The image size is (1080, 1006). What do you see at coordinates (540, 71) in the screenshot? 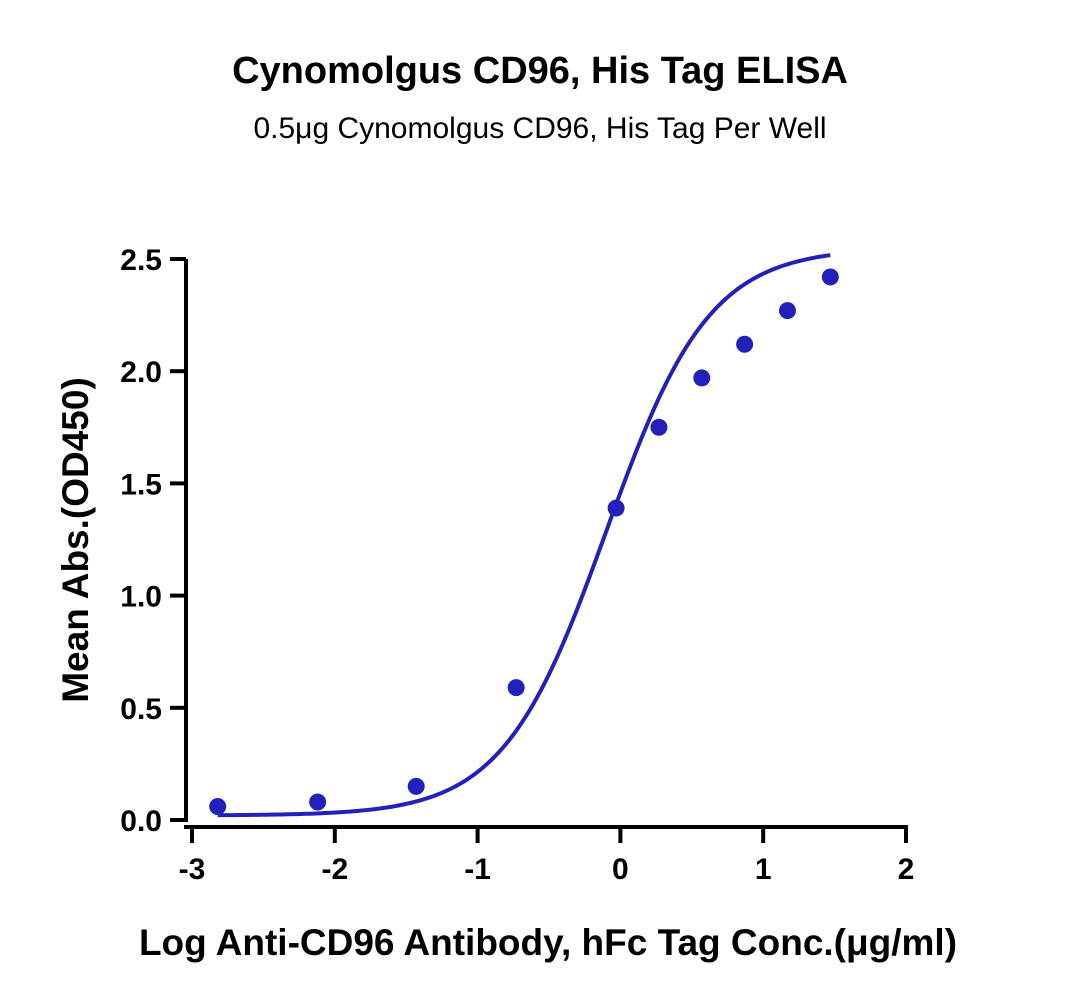
I see `chart-title: Cynomolgus CD96, His Tag ELISA` at bounding box center [540, 71].